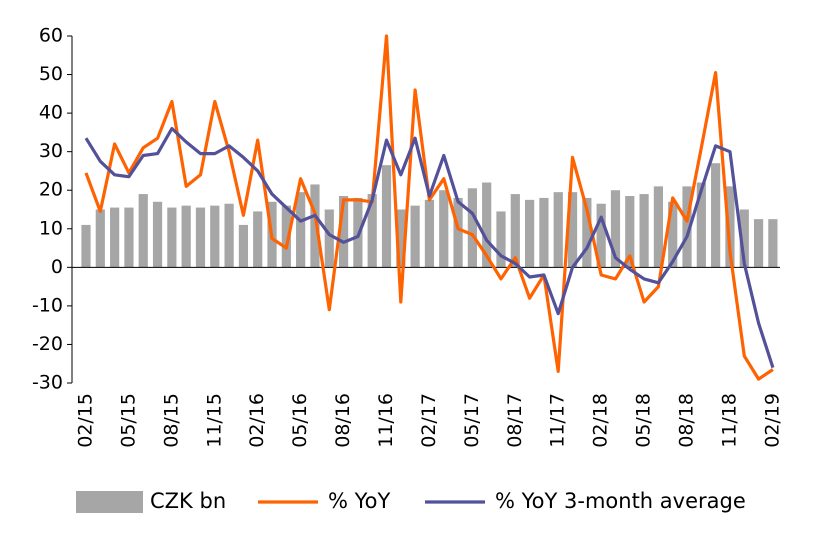 This screenshot has height=551, width=817. What do you see at coordinates (51, 74) in the screenshot?
I see `y-tick-label: 50` at bounding box center [51, 74].